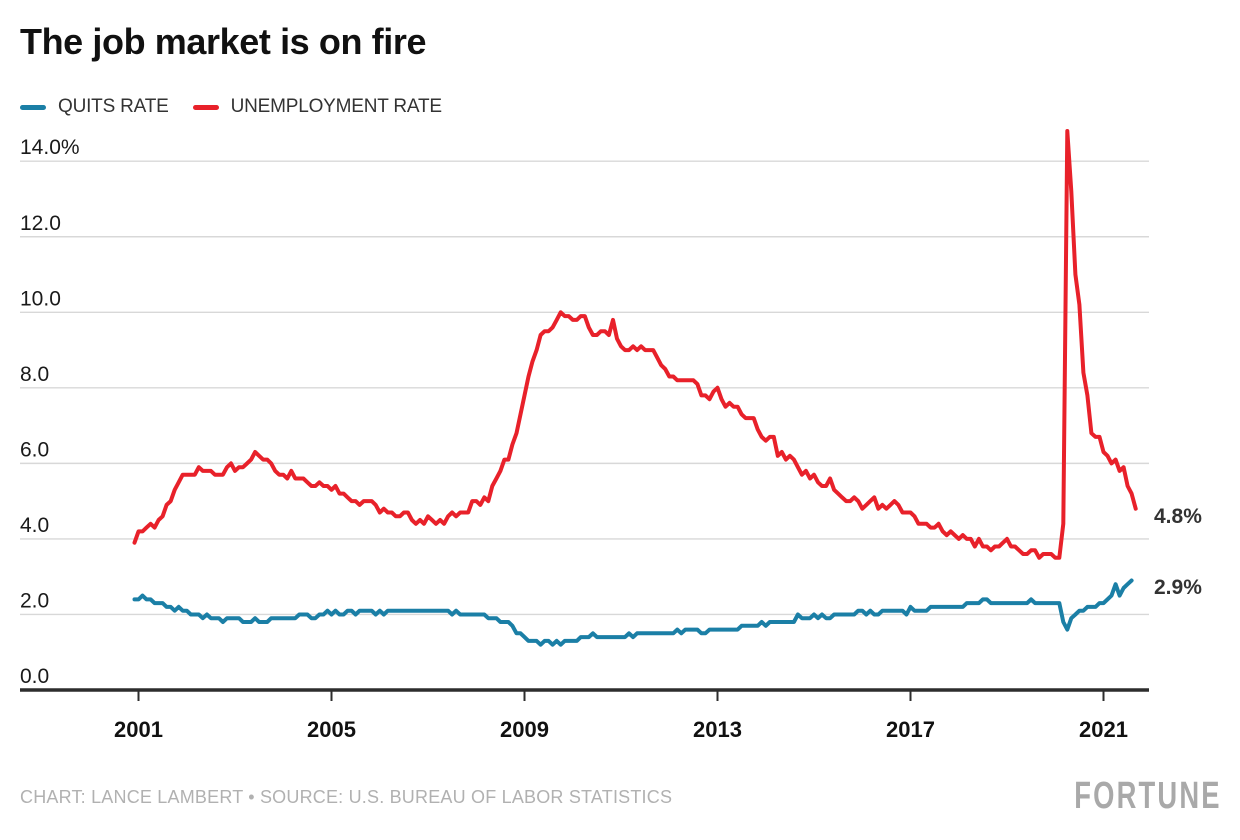 The image size is (1240, 840). I want to click on quits-line-swatch-icon, so click(33, 107).